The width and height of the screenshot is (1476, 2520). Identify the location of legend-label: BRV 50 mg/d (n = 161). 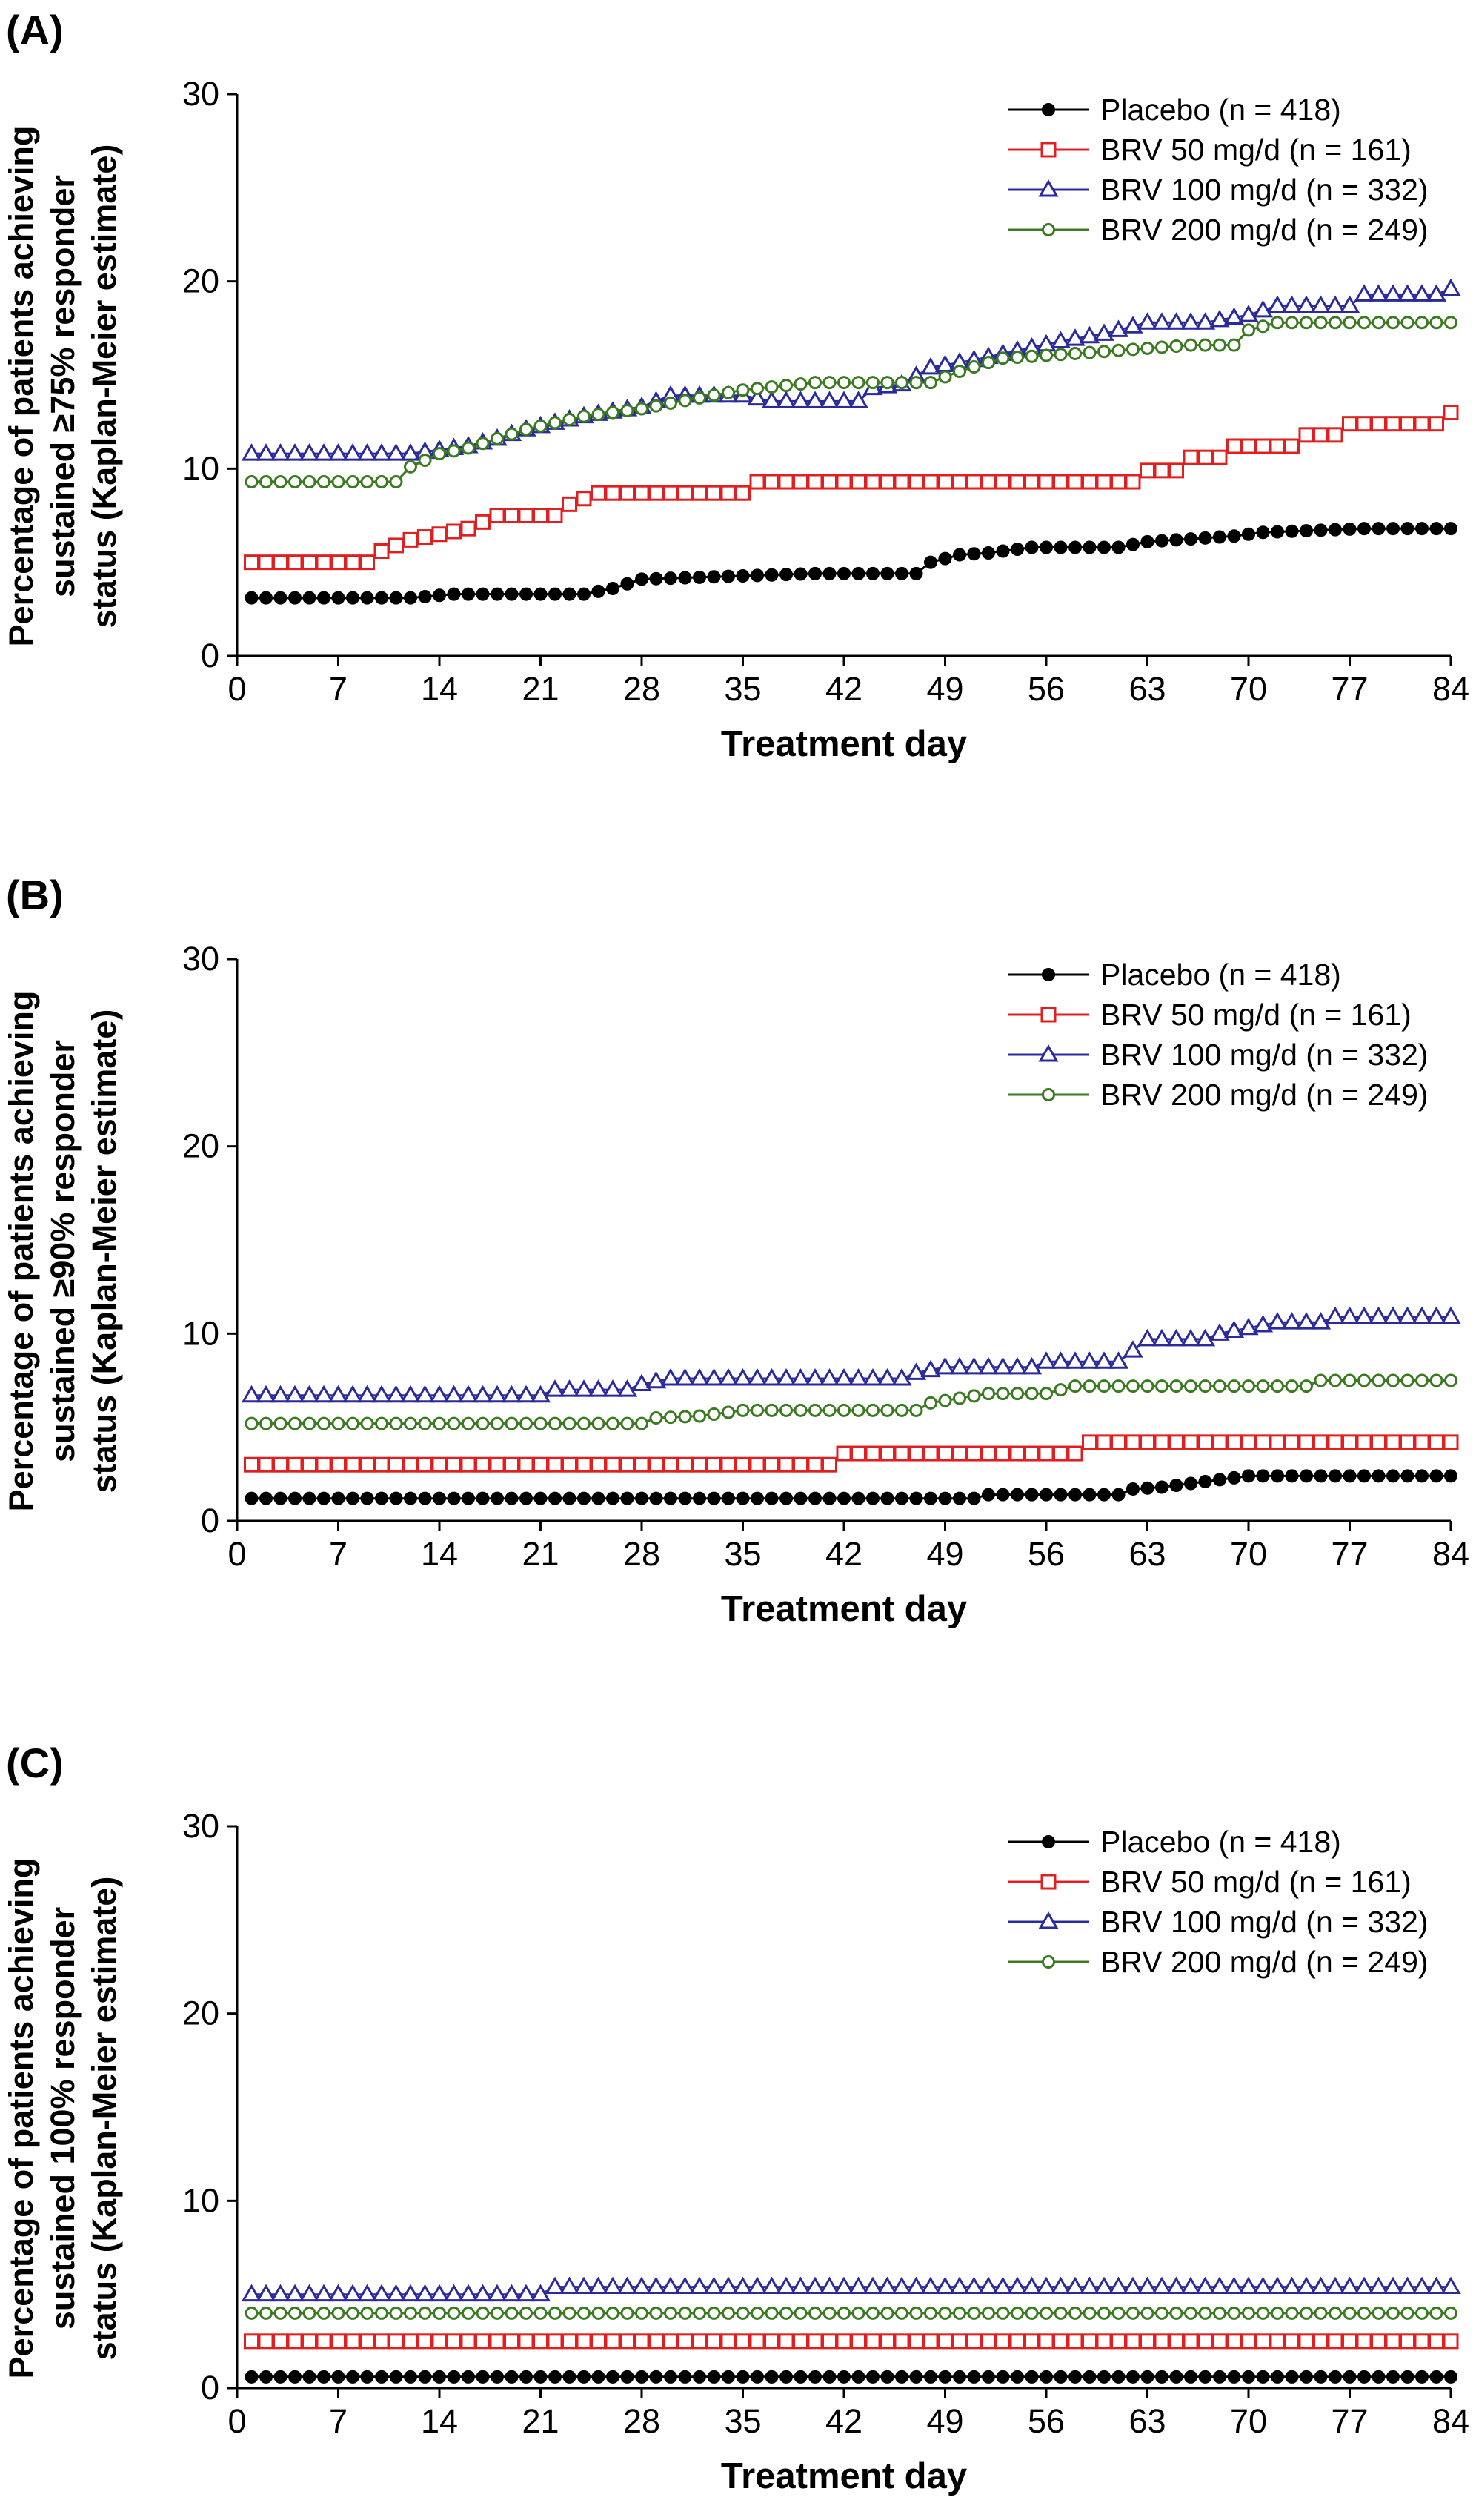
(1256, 1015).